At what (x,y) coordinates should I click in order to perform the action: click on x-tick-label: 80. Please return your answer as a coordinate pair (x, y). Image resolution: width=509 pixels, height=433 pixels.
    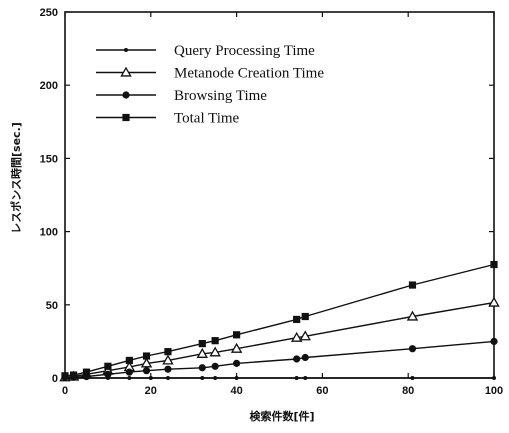
    Looking at the image, I should click on (408, 391).